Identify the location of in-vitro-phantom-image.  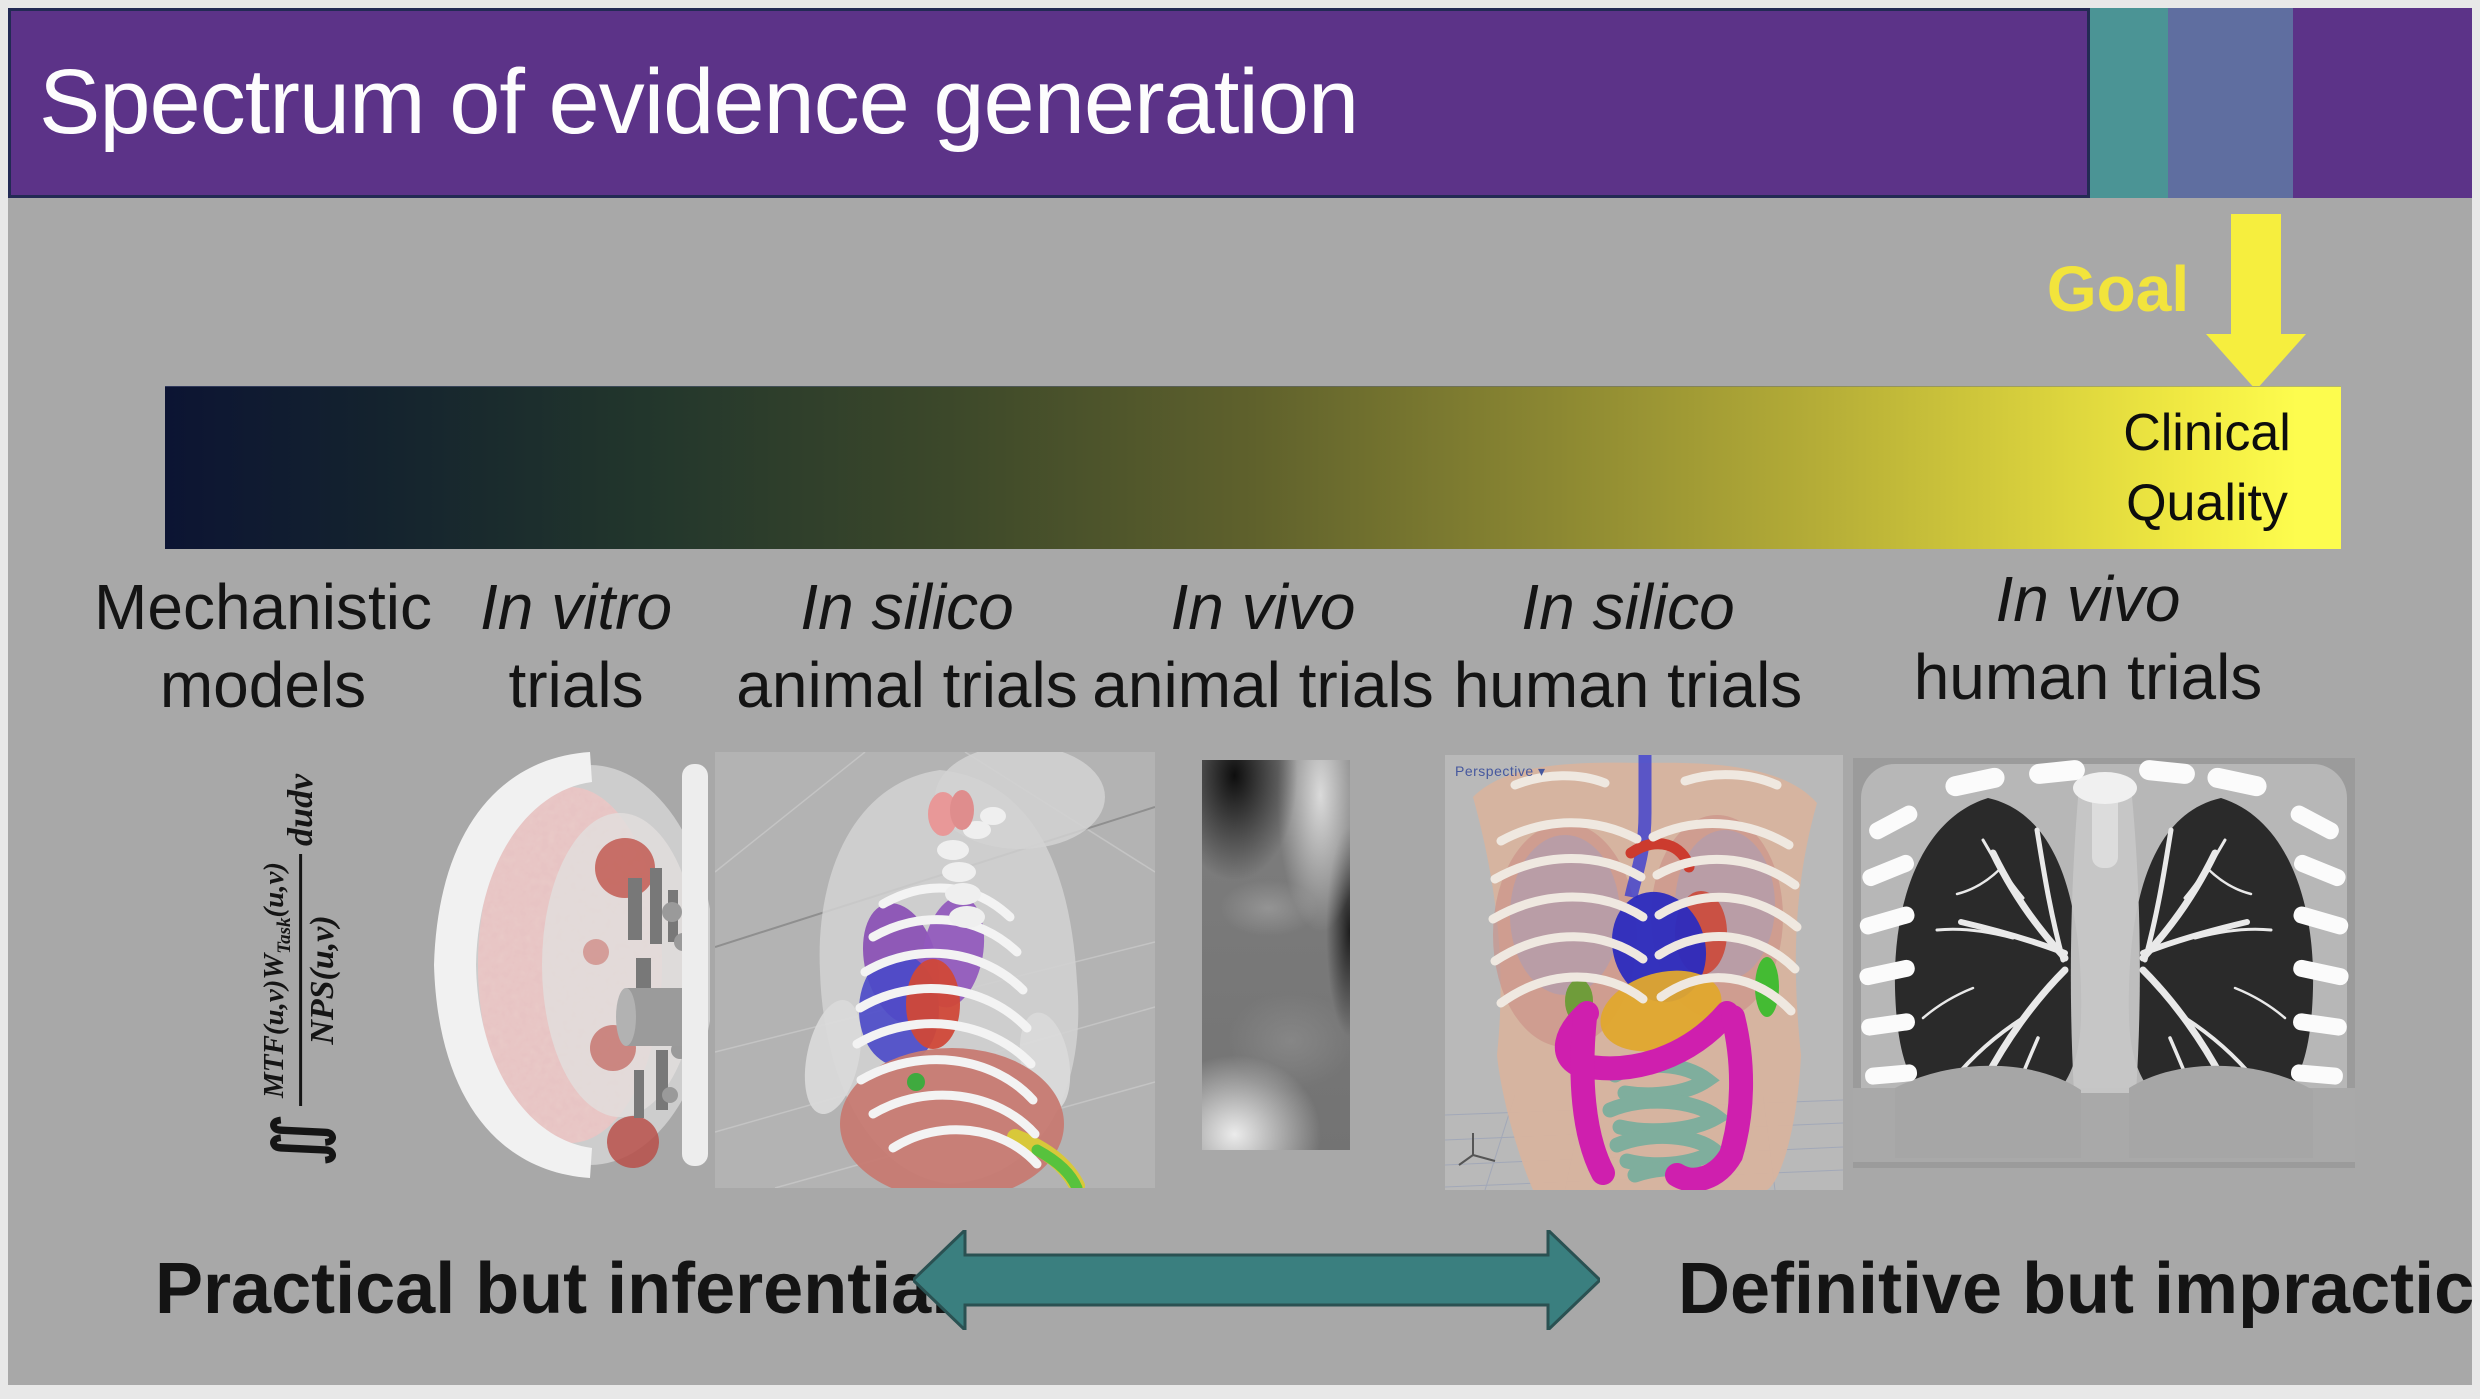
(572, 965).